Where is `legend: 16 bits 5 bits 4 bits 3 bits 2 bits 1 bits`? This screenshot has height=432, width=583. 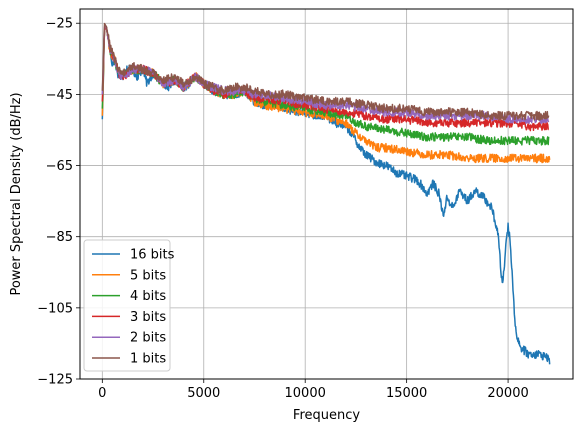 legend: 16 bits 5 bits 4 bits 3 bits 2 bits 1 bits is located at coordinates (129, 305).